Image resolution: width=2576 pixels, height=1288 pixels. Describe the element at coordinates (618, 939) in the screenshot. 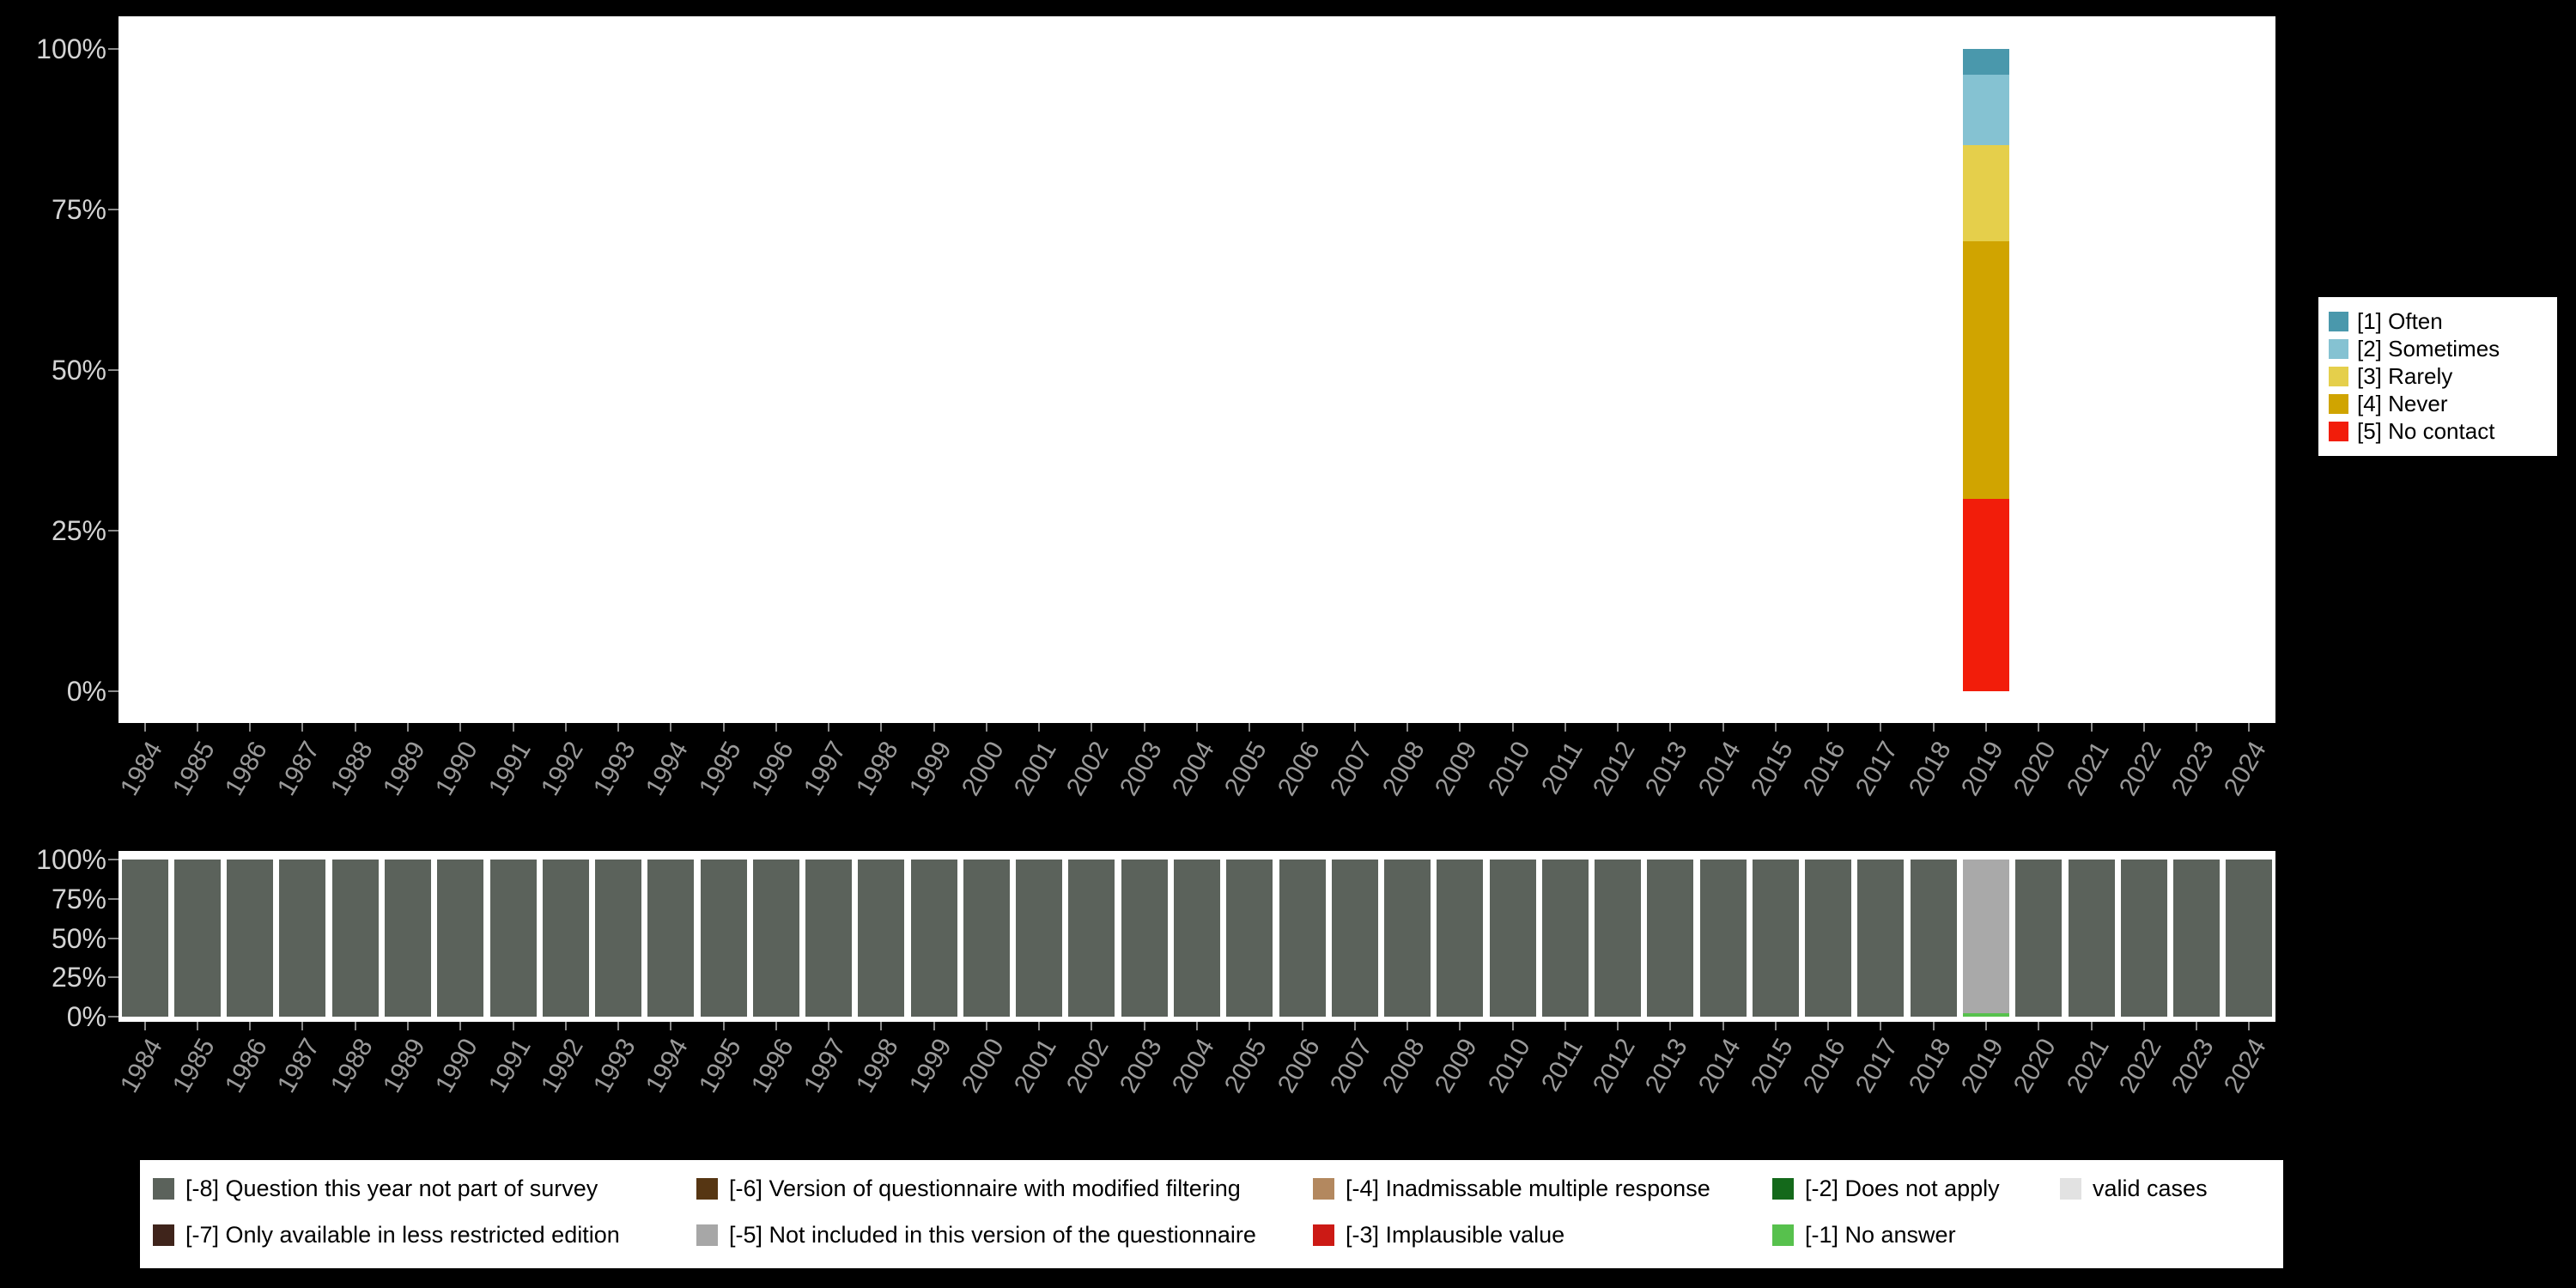

I see `bar-segment-1993` at that location.